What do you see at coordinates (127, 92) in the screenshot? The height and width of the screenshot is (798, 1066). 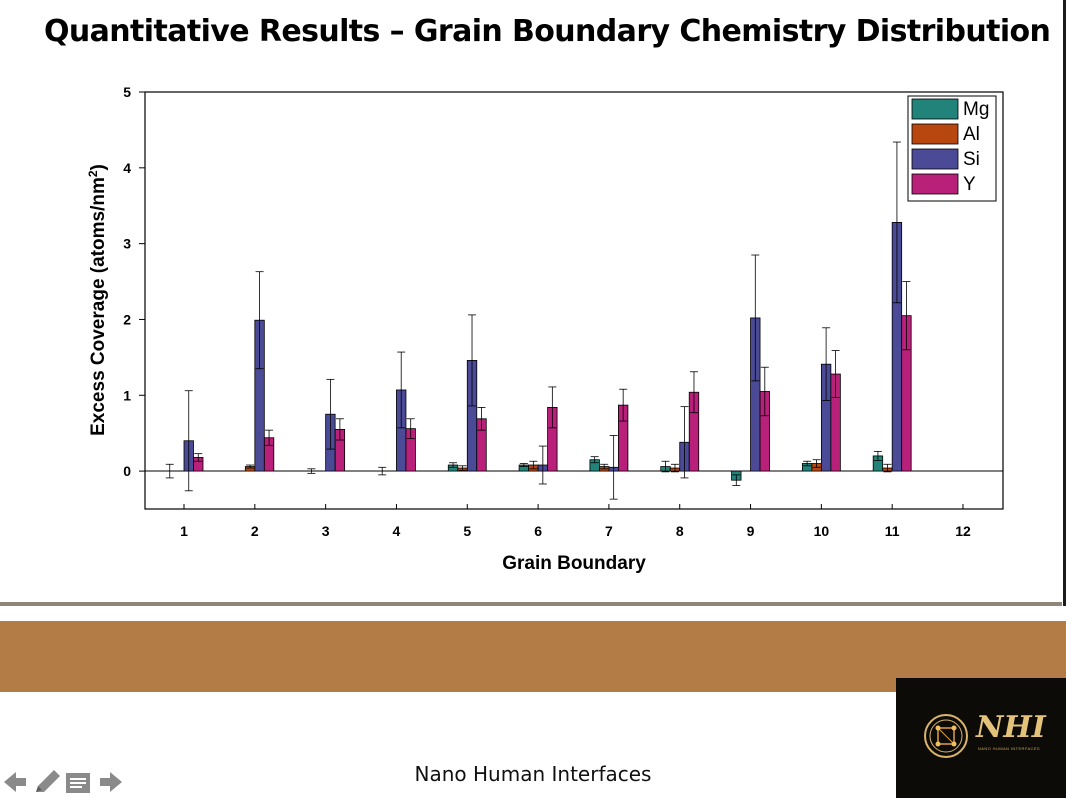 I see `y-tick-label: 5` at bounding box center [127, 92].